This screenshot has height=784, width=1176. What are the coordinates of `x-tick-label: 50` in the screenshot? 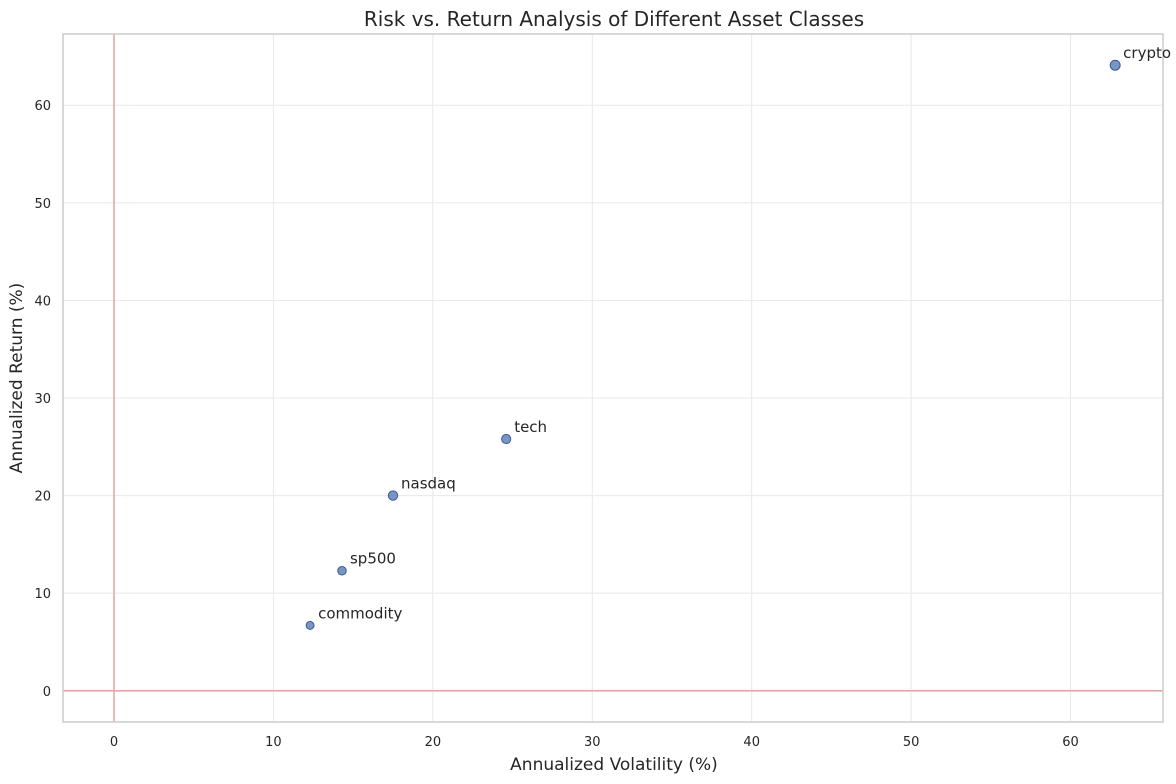 It's located at (911, 742).